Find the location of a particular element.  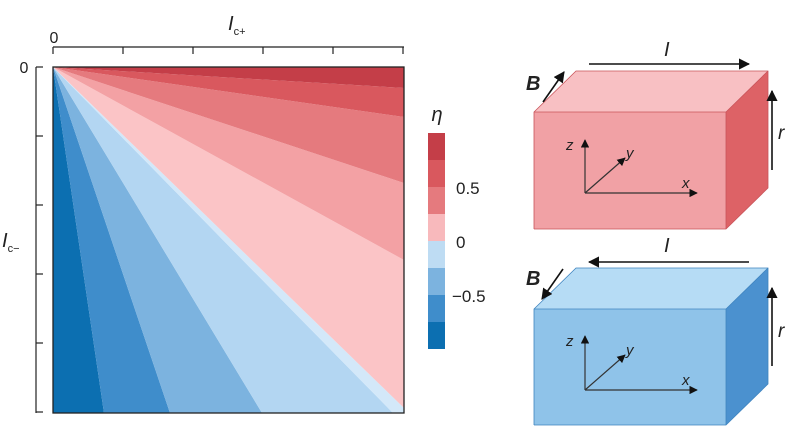

colorbar-tick-label: −0.5 is located at coordinates (469, 296).